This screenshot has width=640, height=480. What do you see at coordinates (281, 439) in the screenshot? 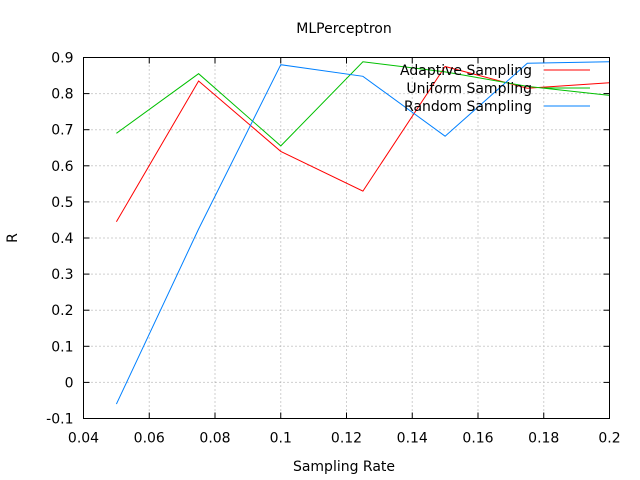
I see `x-tick-label: 0.1` at bounding box center [281, 439].